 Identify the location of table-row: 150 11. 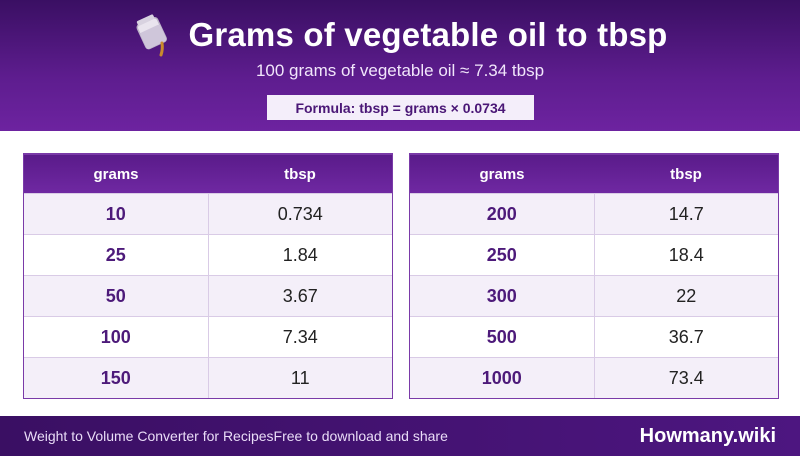
(208, 377).